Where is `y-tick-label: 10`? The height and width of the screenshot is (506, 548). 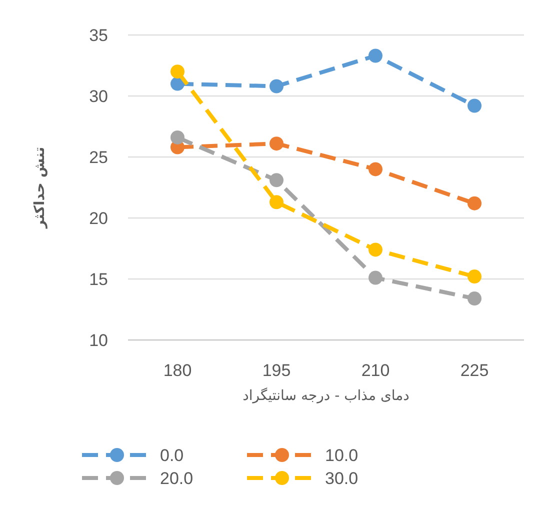 y-tick-label: 10 is located at coordinates (98, 340).